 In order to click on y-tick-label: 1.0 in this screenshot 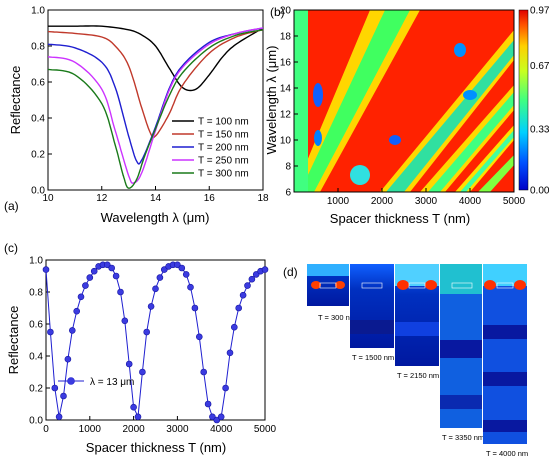, I will do `click(38, 11)`.